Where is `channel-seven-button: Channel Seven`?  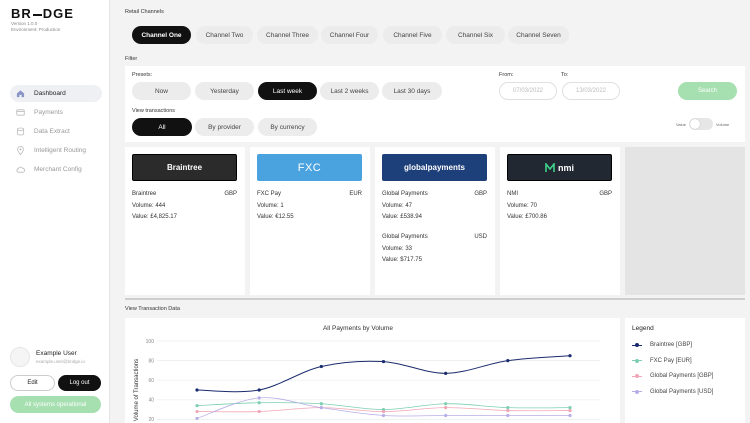
channel-seven-button: Channel Seven is located at coordinates (538, 35).